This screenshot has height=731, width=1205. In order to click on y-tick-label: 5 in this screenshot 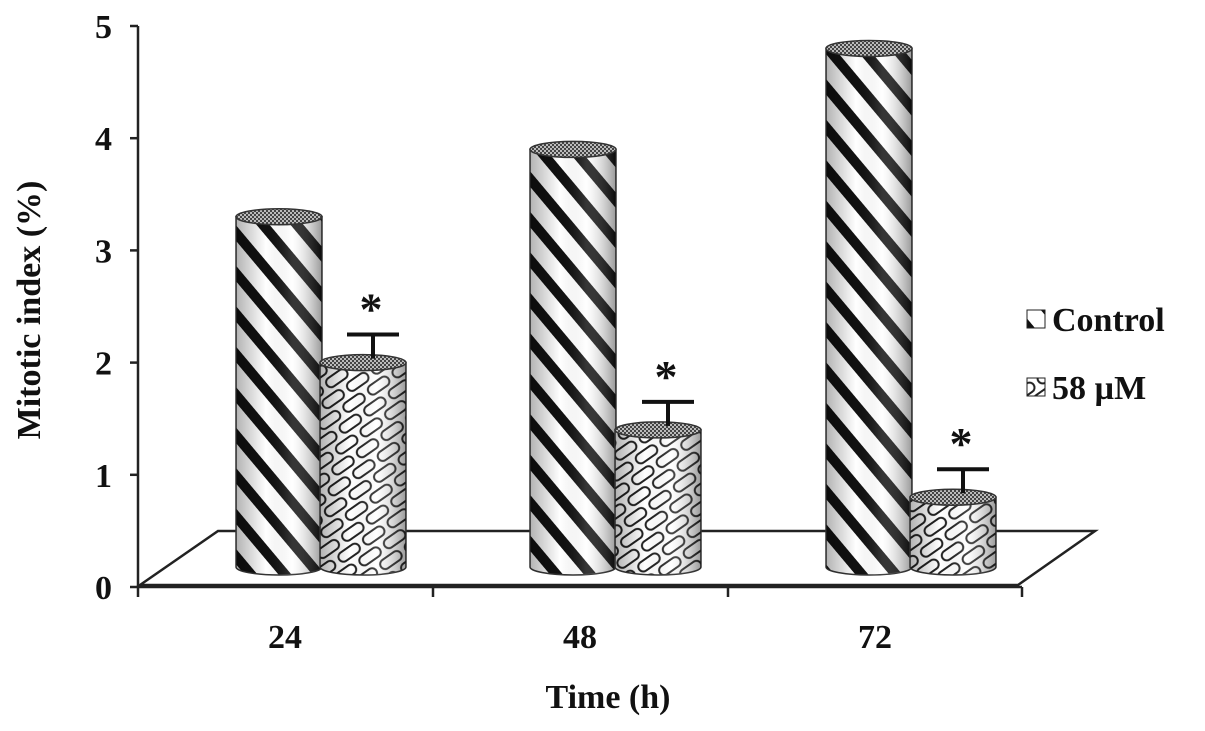, I will do `click(103, 27)`.